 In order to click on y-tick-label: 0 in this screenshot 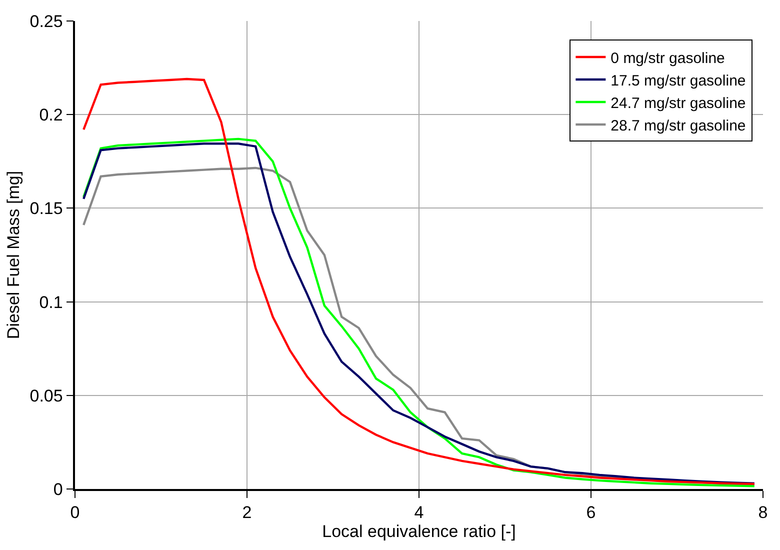, I will do `click(58, 489)`.